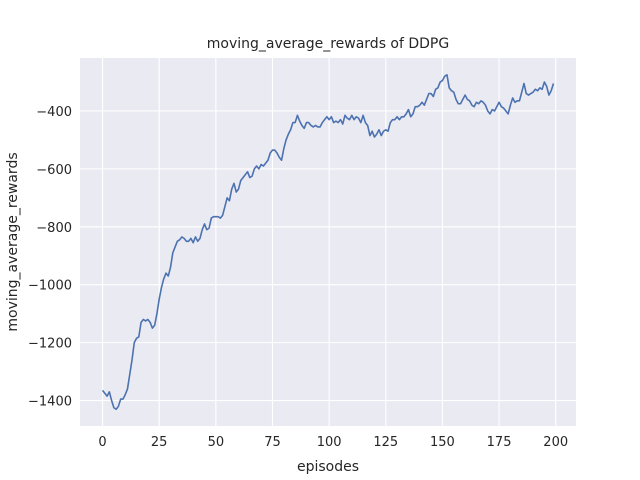 The height and width of the screenshot is (480, 640). I want to click on y-tick-label: −1200, so click(50, 344).